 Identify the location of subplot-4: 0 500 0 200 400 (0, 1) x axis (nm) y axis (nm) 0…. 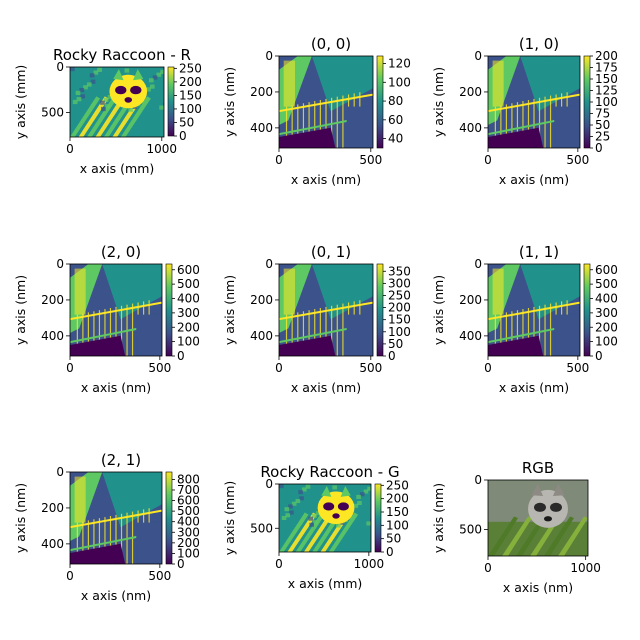
(316, 319).